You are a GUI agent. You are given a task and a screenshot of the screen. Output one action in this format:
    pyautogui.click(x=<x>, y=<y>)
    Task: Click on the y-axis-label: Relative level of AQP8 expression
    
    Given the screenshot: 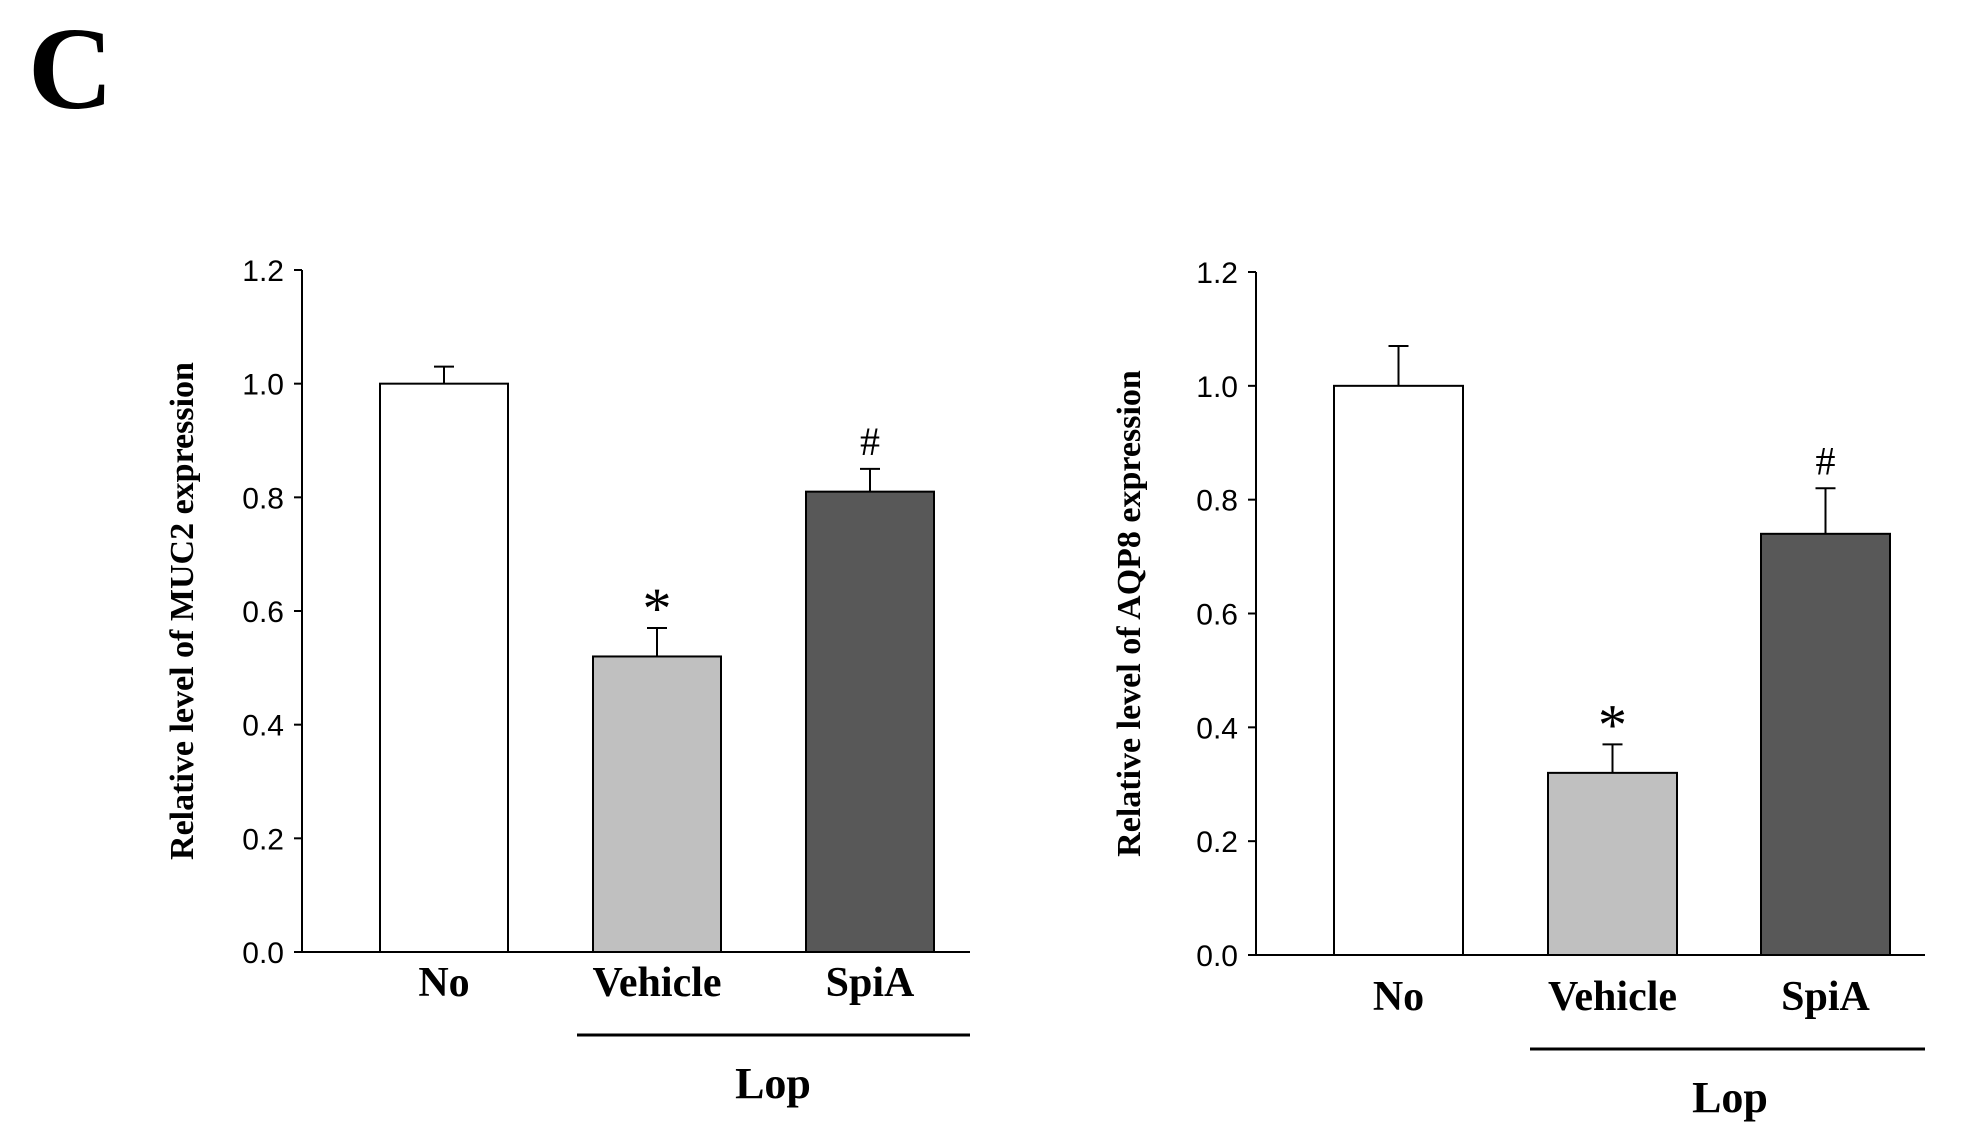 What is the action you would take?
    pyautogui.click(x=1129, y=613)
    